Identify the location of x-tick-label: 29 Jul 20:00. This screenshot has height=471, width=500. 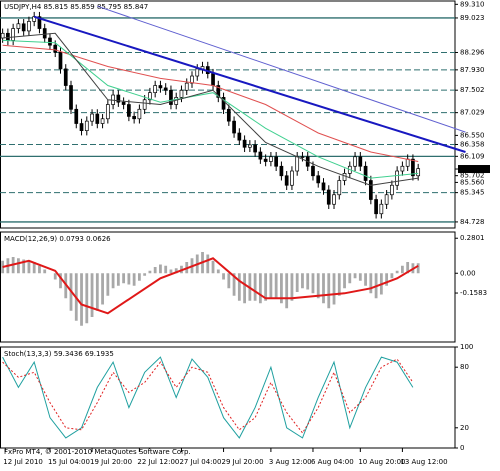
(243, 462).